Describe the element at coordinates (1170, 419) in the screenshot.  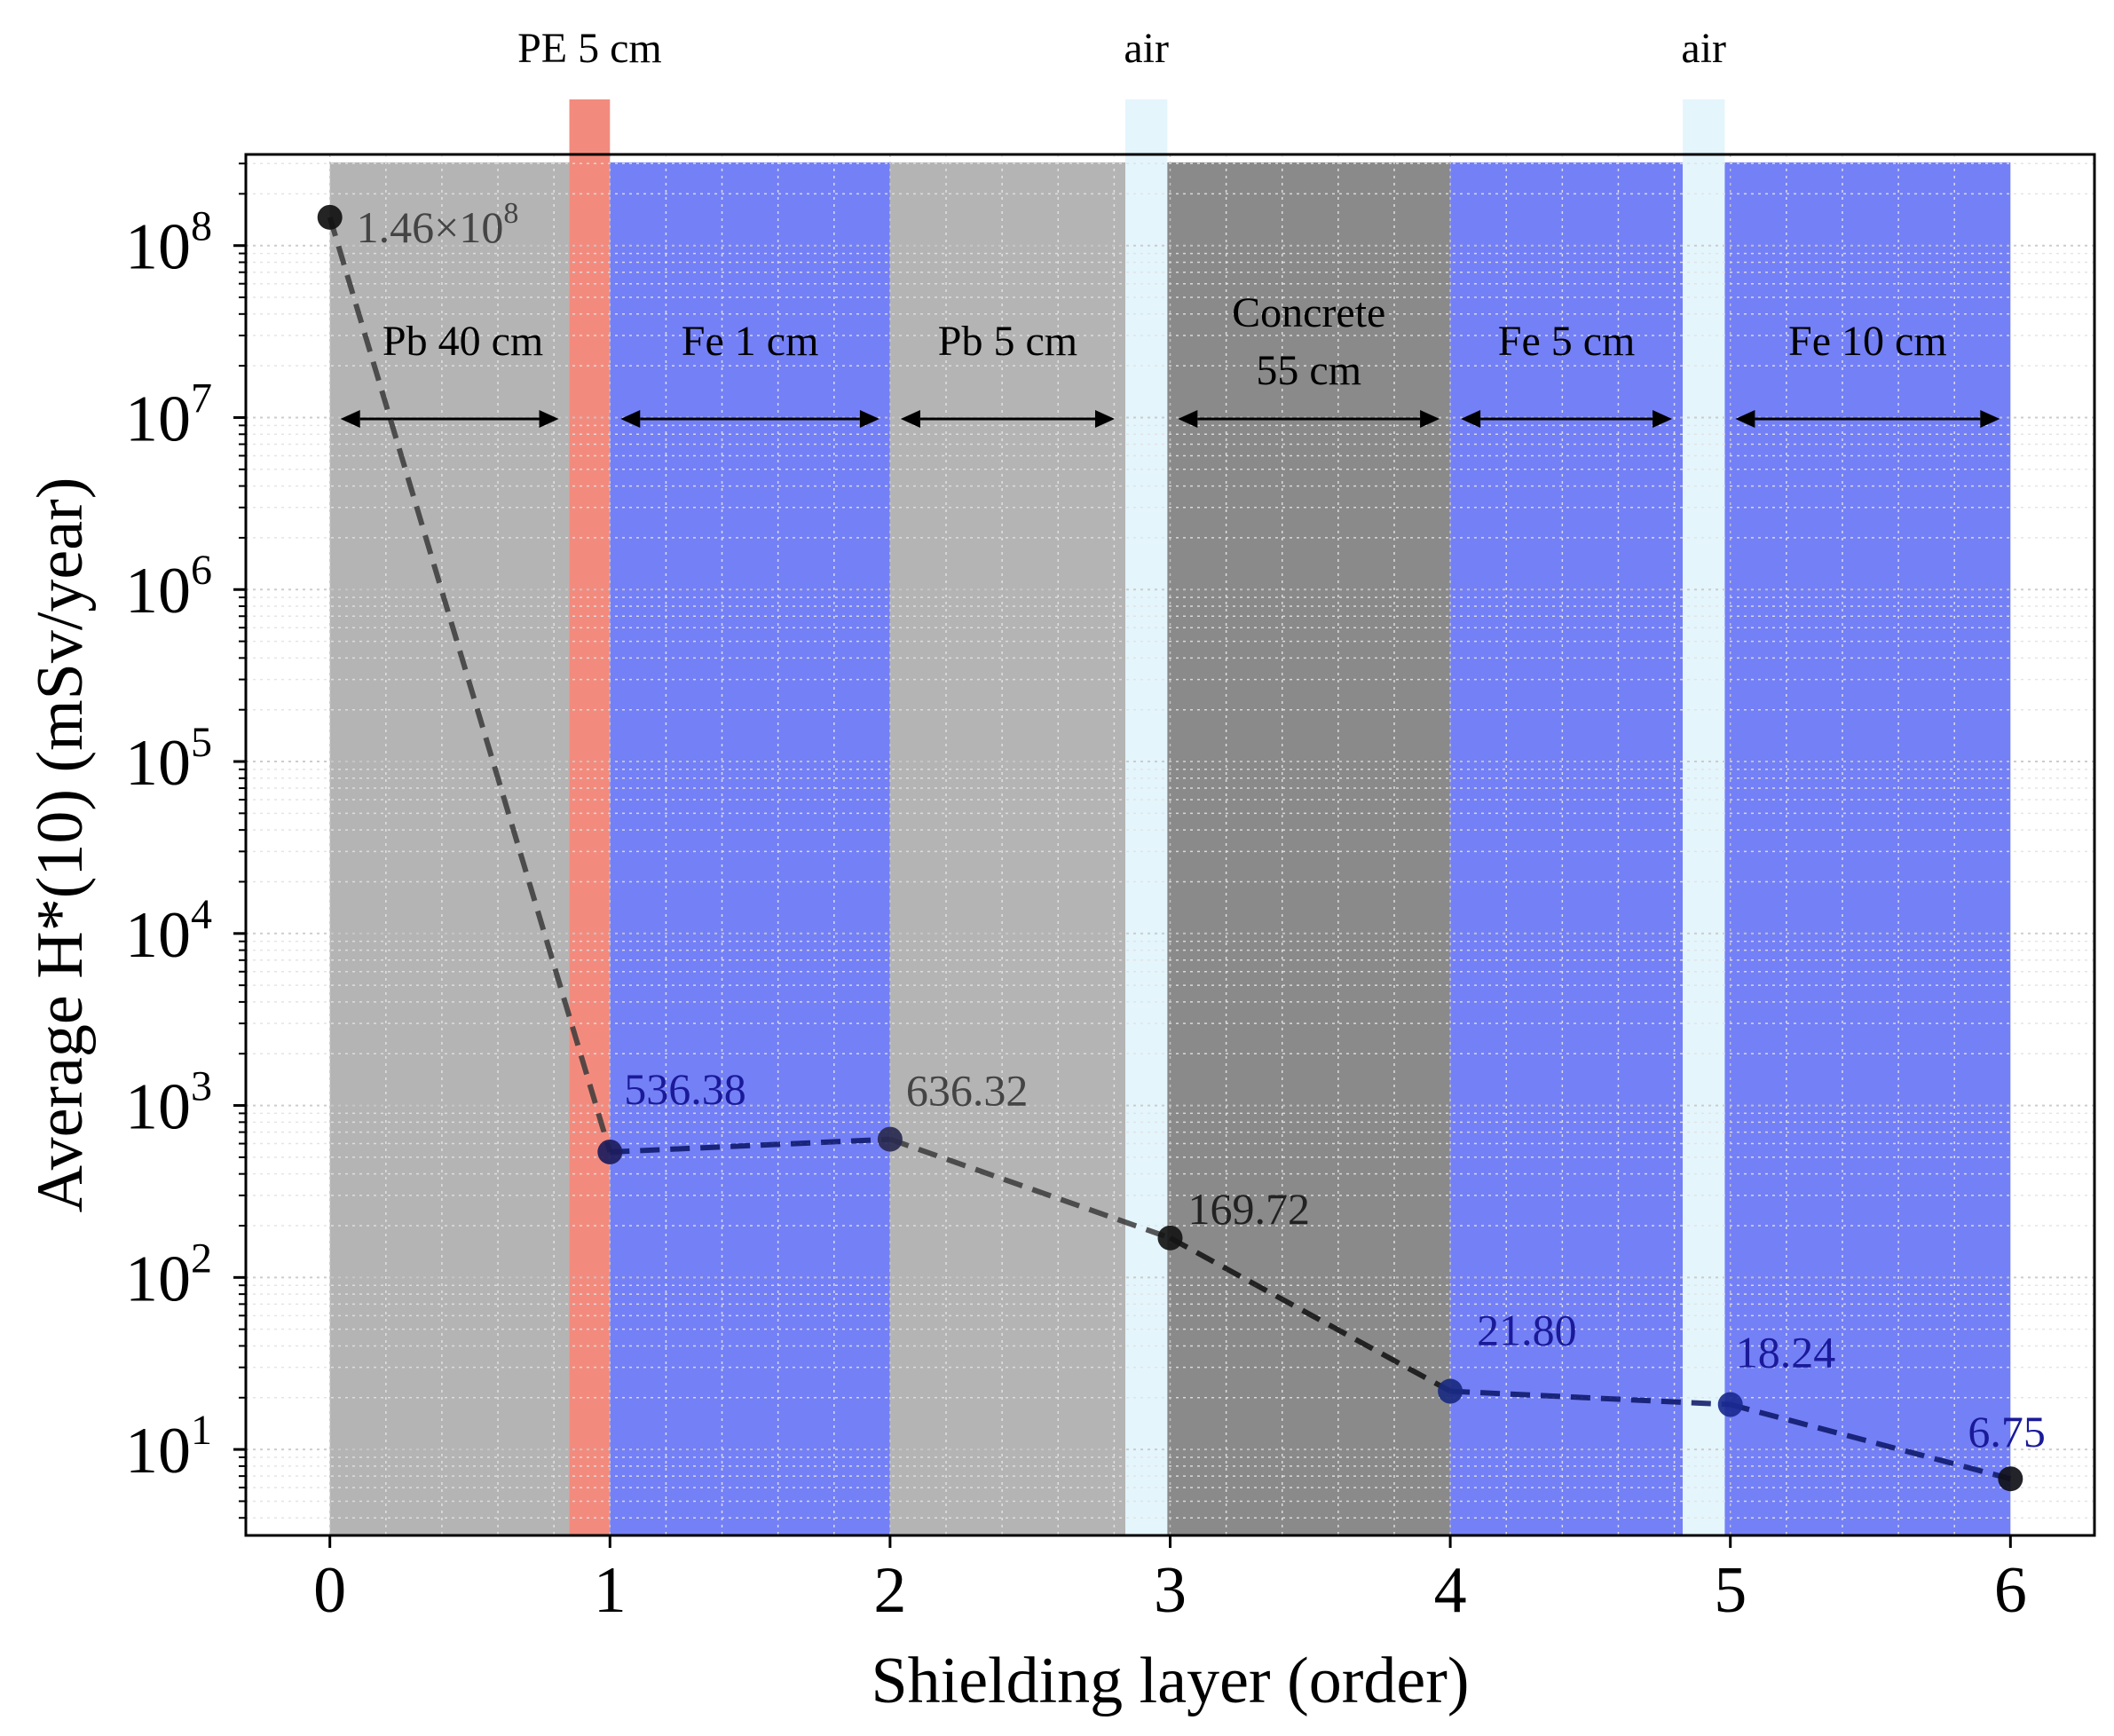
I see `region-arrows` at that location.